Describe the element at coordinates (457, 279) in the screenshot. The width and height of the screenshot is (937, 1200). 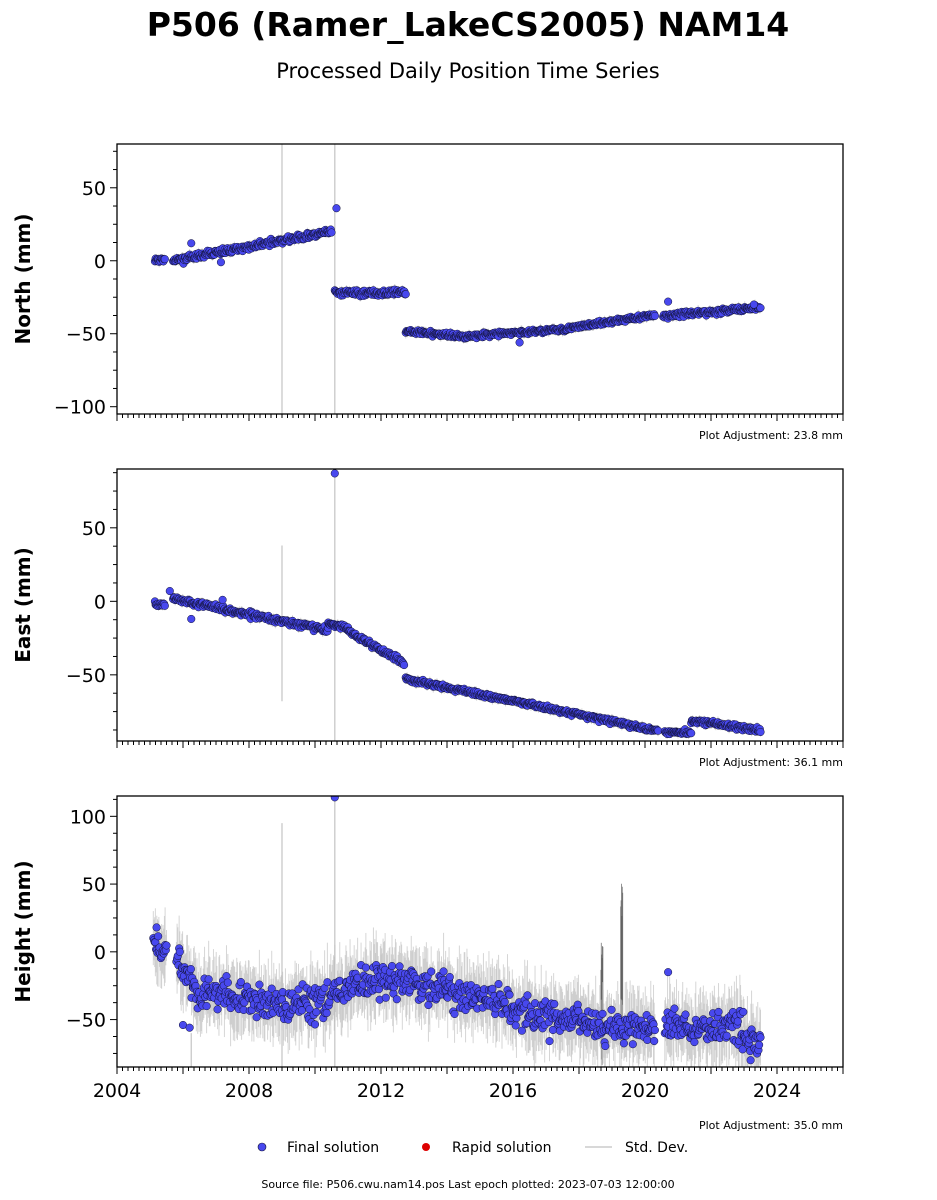
I see `plot-area-north` at that location.